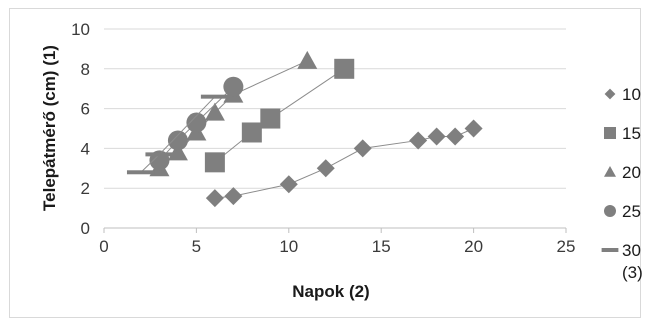  What do you see at coordinates (631, 172) in the screenshot?
I see `legend-label-20: 20` at bounding box center [631, 172].